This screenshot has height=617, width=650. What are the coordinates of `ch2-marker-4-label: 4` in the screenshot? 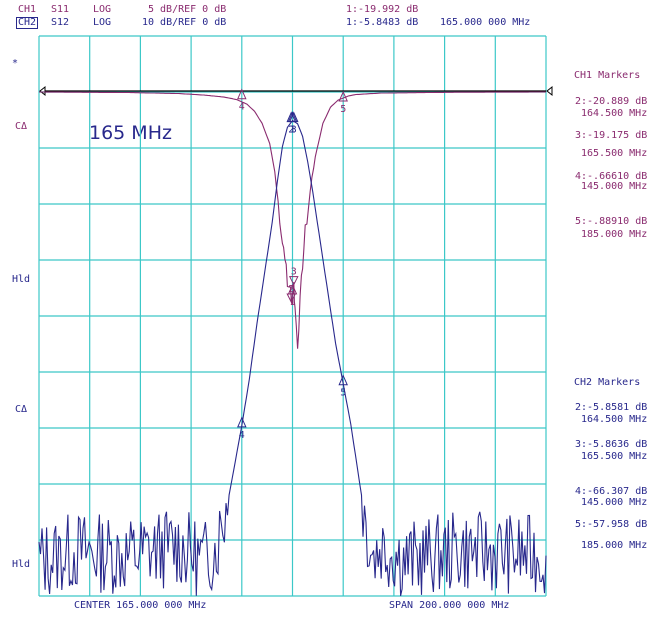 It's located at (242, 435).